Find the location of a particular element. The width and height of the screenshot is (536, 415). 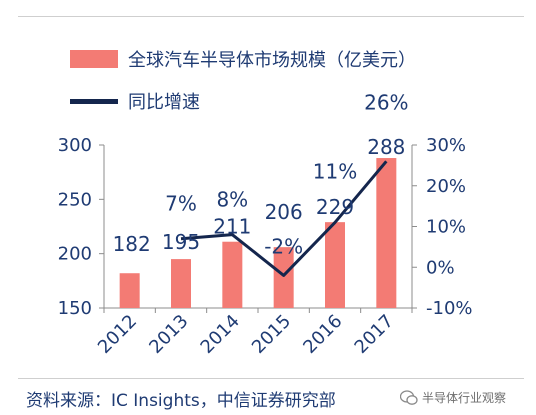

bar-2012 is located at coordinates (129, 290).